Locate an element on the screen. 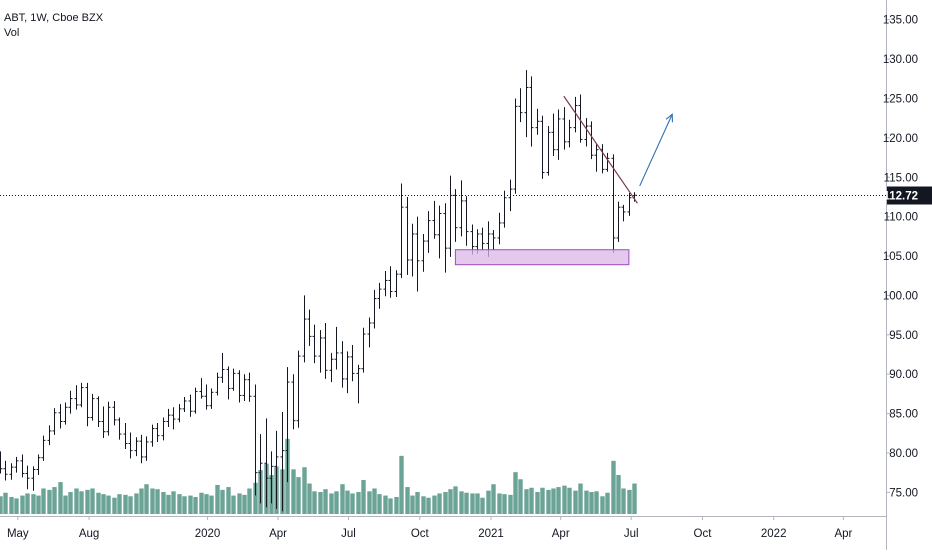 This screenshot has height=555, width=932. time-tick-label: Apr is located at coordinates (843, 534).